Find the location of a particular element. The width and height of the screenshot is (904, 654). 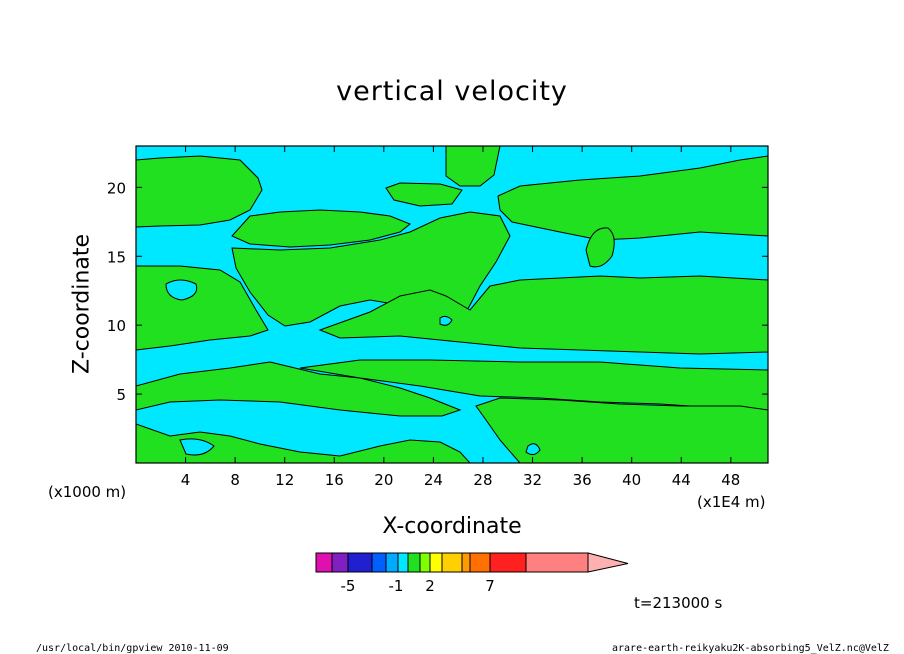

x-tick-label: 24 is located at coordinates (433, 480).